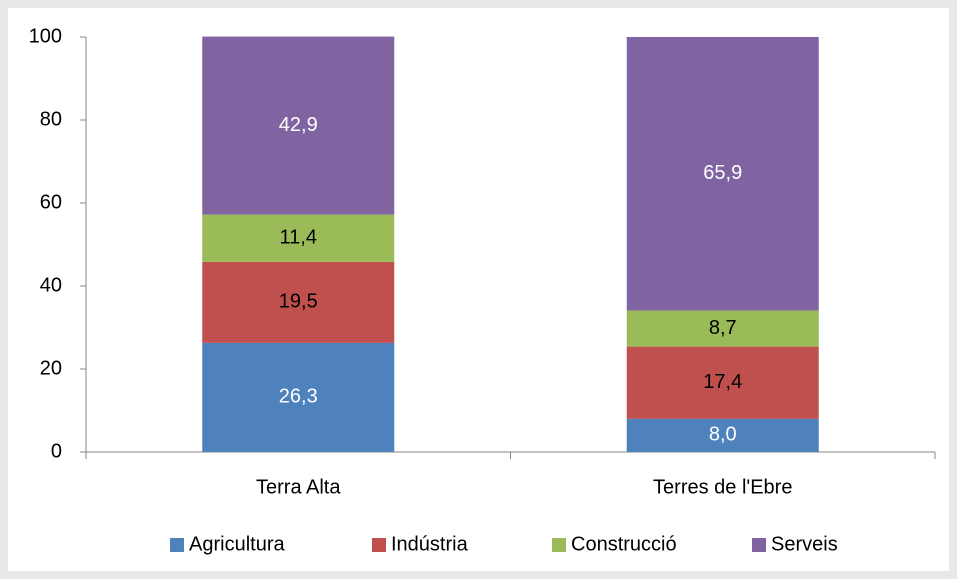  Describe the element at coordinates (237, 544) in the screenshot. I see `legend-label: Agricultura` at that location.